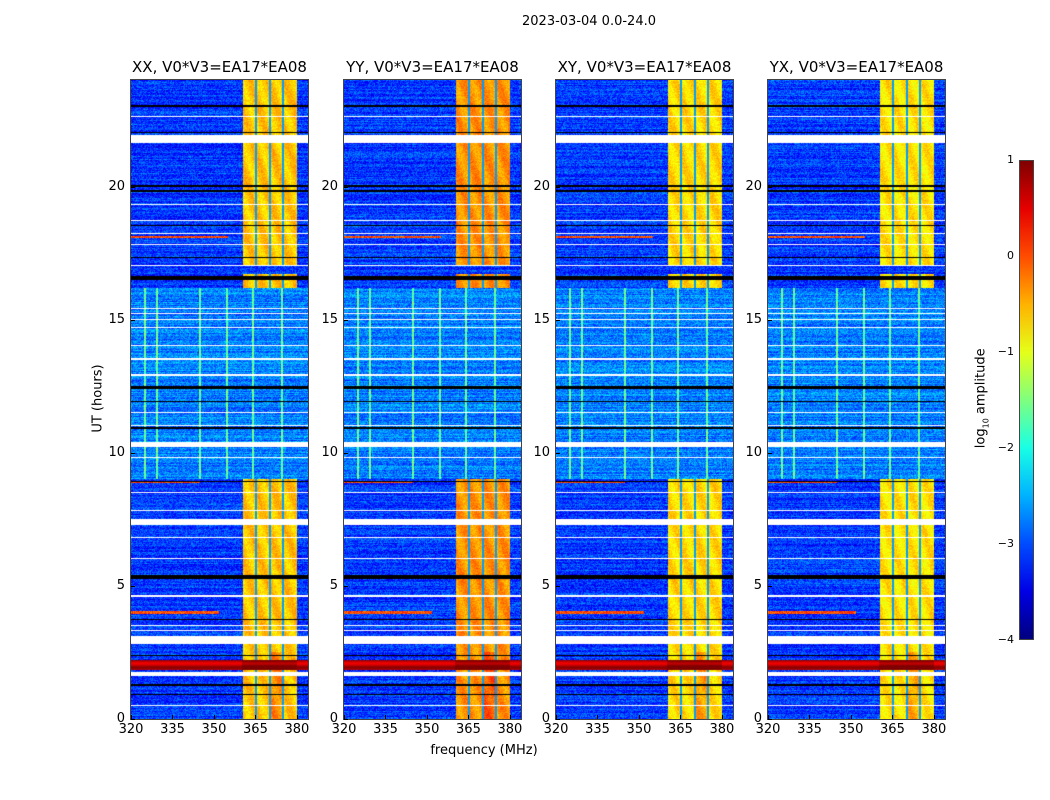  Describe the element at coordinates (98, 398) in the screenshot. I see `y-axis-label: UT (hours)` at that location.